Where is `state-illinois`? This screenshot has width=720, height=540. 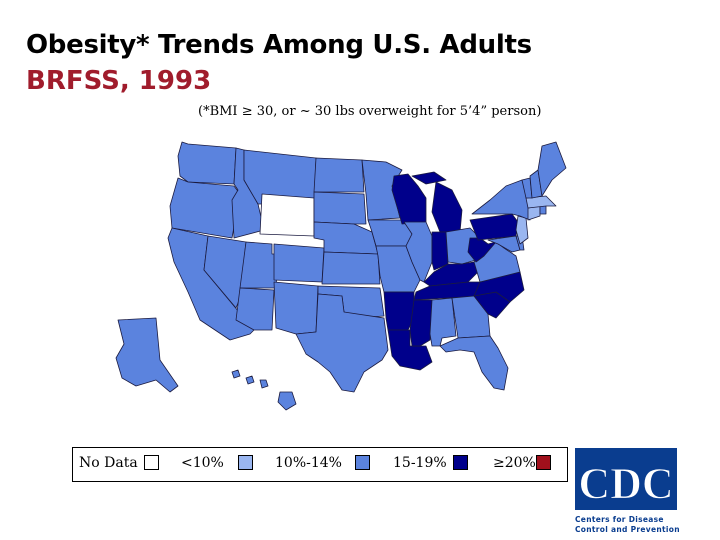
state-illinois is located at coordinates (418, 252).